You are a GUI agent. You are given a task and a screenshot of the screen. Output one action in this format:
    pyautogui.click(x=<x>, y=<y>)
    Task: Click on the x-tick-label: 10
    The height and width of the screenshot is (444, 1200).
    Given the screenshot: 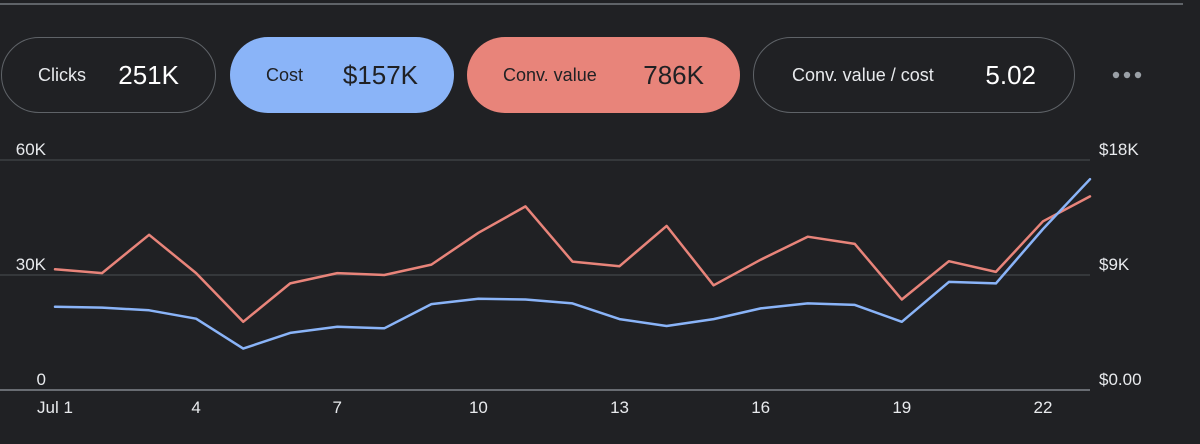 What is the action you would take?
    pyautogui.click(x=478, y=407)
    